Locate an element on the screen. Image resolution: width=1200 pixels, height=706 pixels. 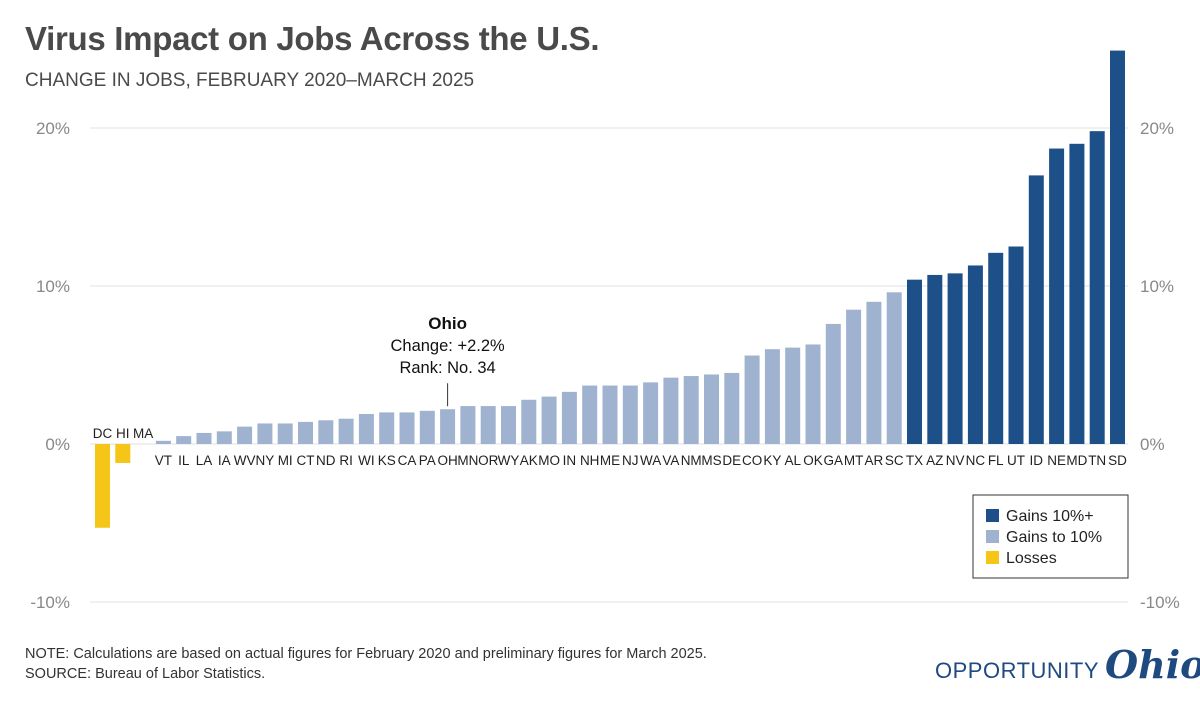
bar-mt is located at coordinates (854, 376).